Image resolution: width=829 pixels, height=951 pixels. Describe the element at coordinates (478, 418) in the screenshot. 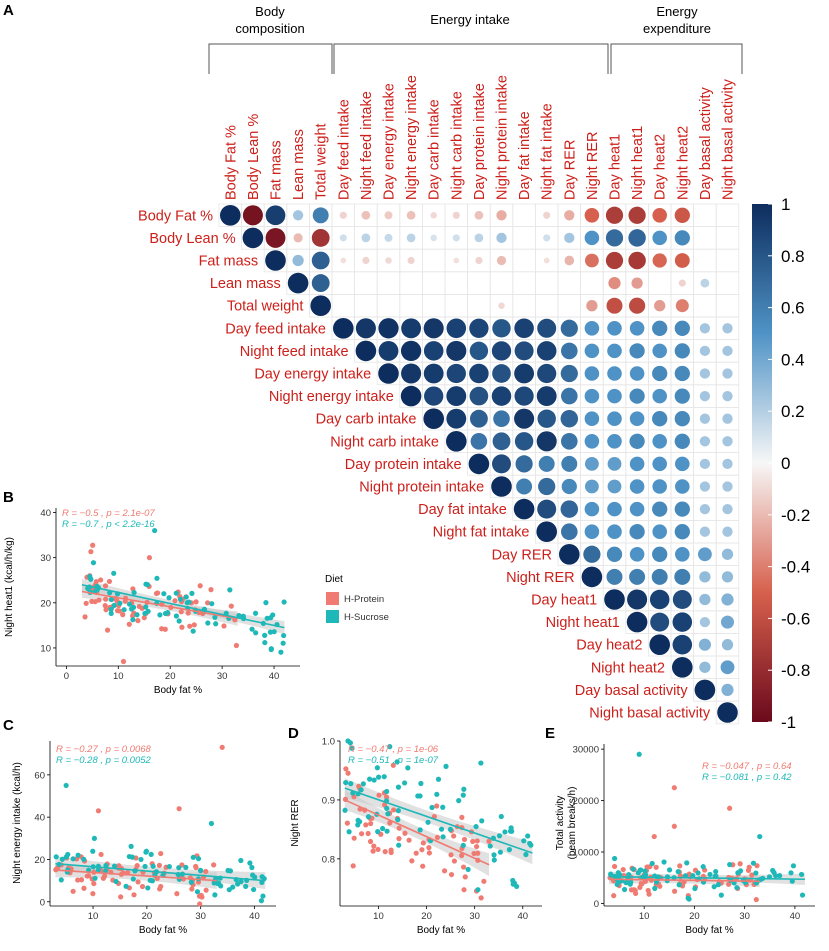

I see `correlation-dot-day-carb-intake-day-protein-intake` at that location.